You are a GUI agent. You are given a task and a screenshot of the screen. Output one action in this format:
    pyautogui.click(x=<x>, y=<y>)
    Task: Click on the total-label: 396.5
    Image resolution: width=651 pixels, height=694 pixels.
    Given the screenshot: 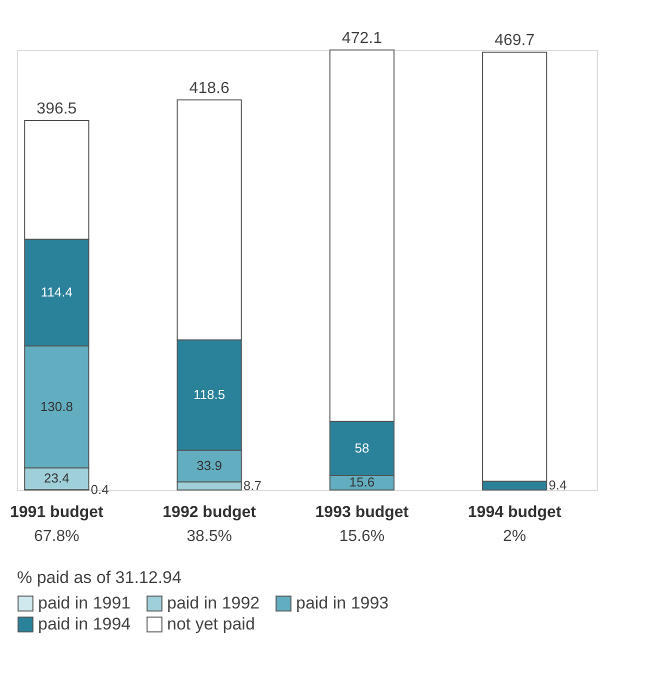 What is the action you would take?
    pyautogui.click(x=56, y=109)
    